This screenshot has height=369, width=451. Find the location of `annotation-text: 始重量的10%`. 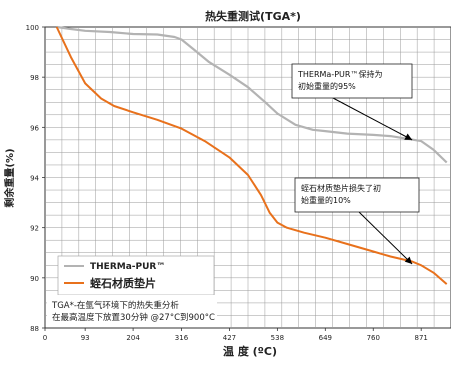

annotation-text: 始重量的10% is located at coordinates (326, 200).